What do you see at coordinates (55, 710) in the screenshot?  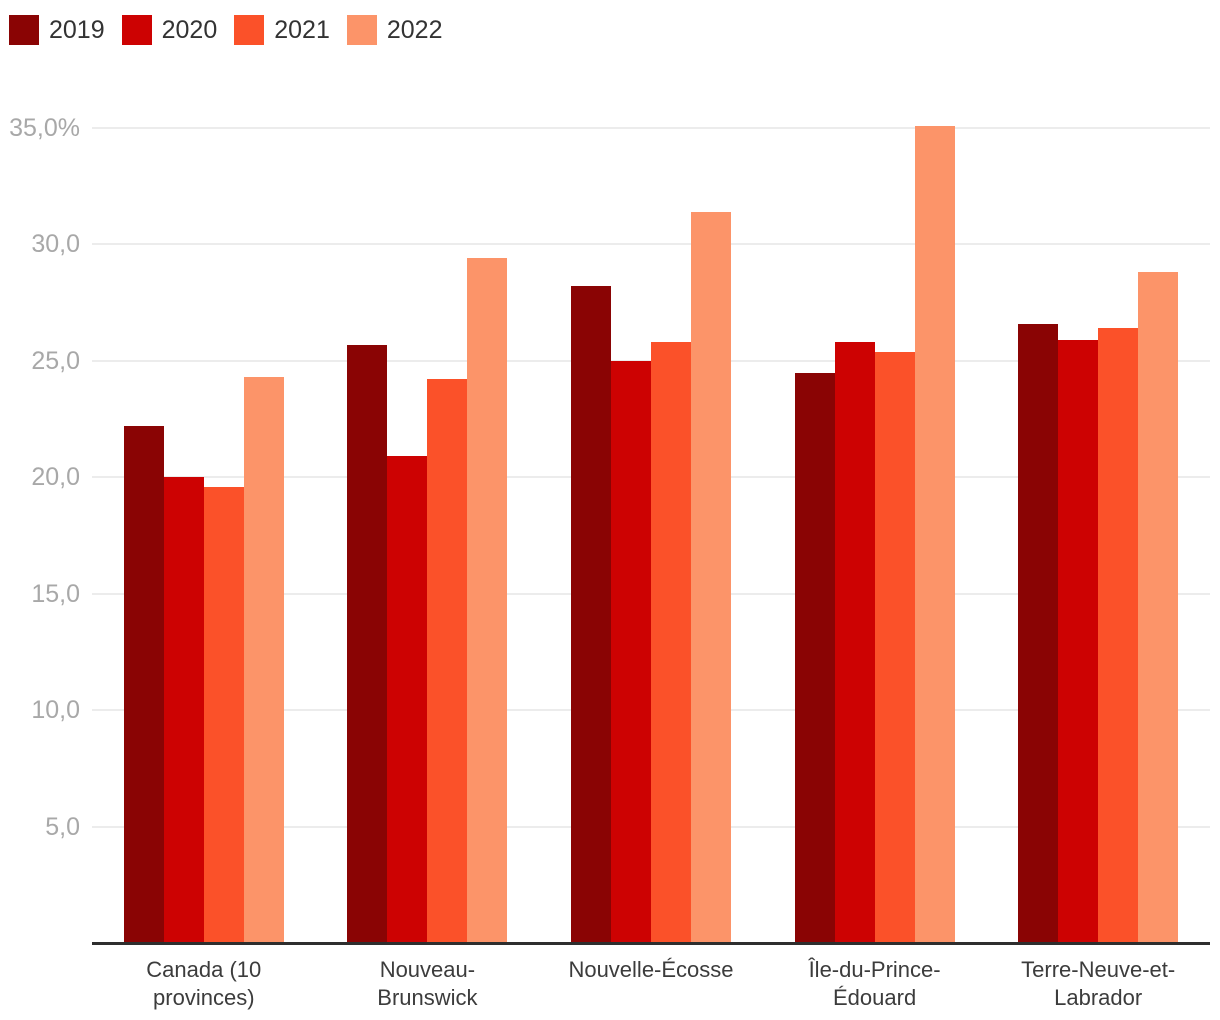 I see `y-axis-tick-label: 10,0` at bounding box center [55, 710].